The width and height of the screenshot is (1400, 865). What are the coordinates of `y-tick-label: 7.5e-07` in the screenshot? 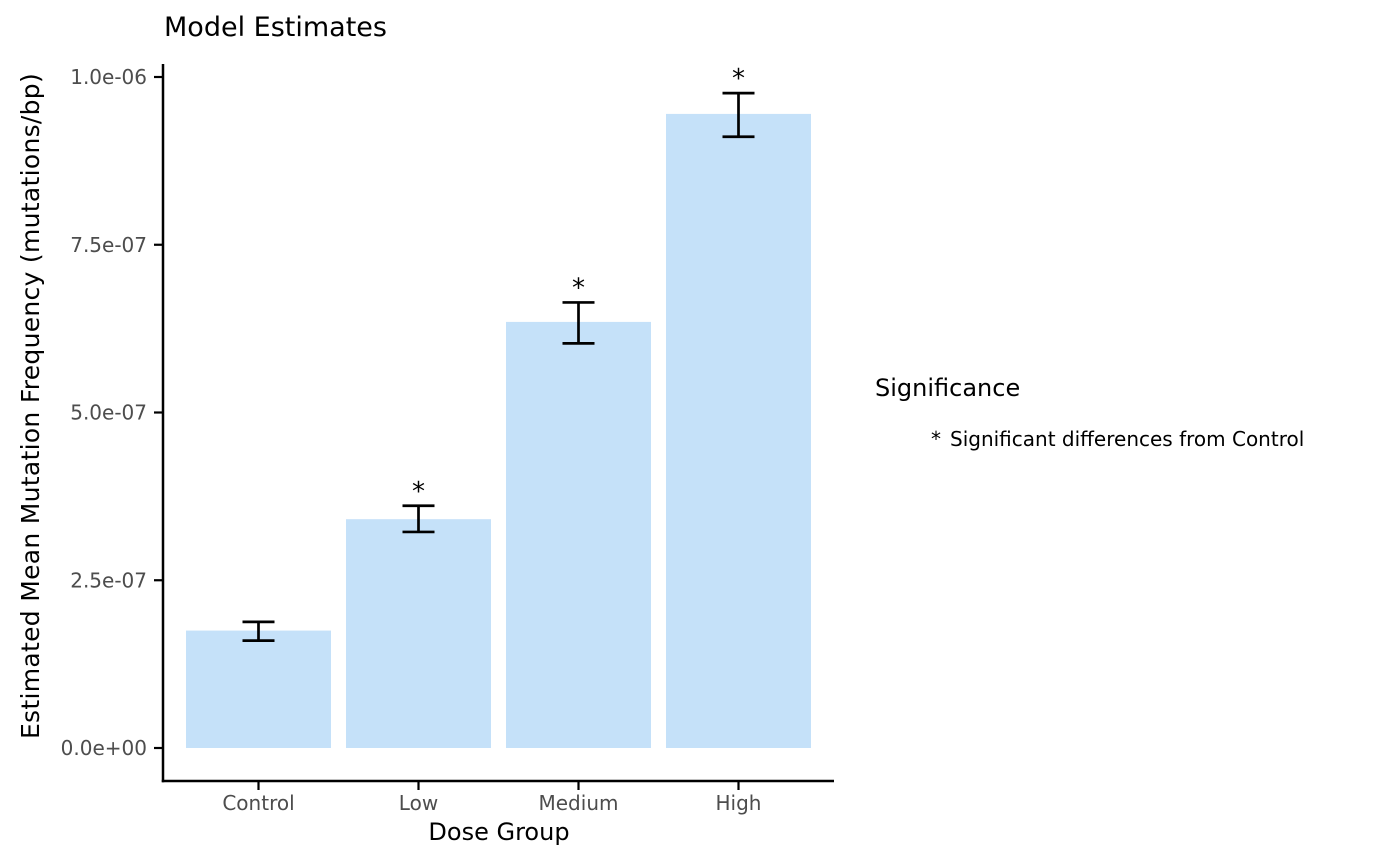 It's located at (108, 245).